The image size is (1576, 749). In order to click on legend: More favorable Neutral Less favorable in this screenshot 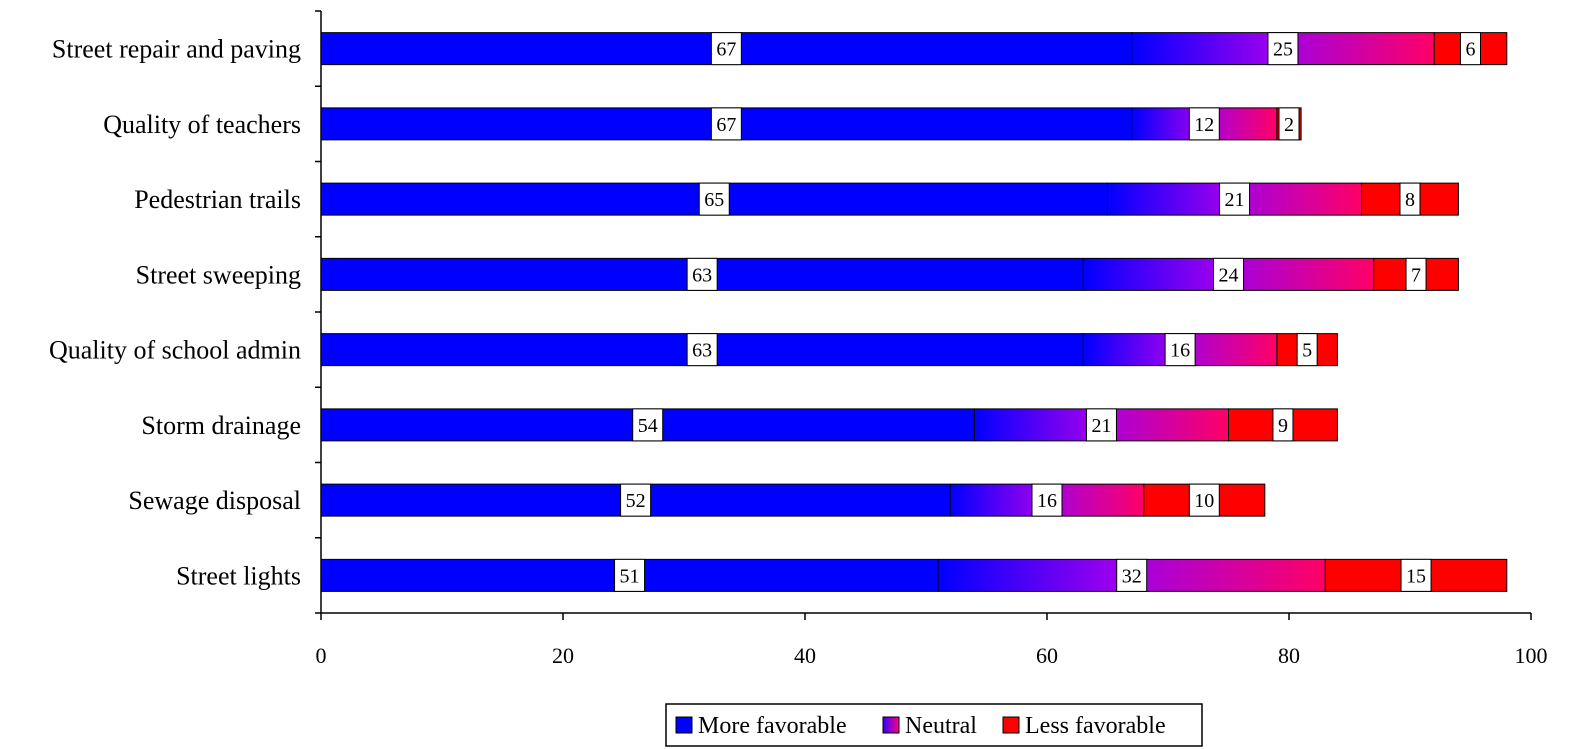, I will do `click(934, 725)`.